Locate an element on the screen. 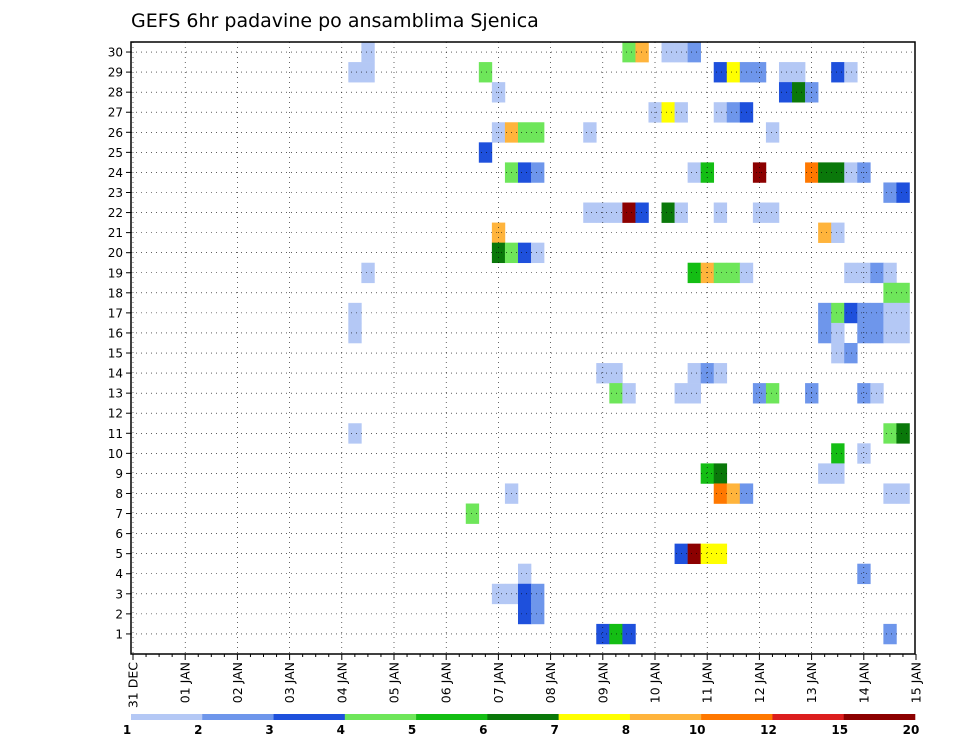 This screenshot has height=746, width=960. y-tick-label: 24 is located at coordinates (115, 173).